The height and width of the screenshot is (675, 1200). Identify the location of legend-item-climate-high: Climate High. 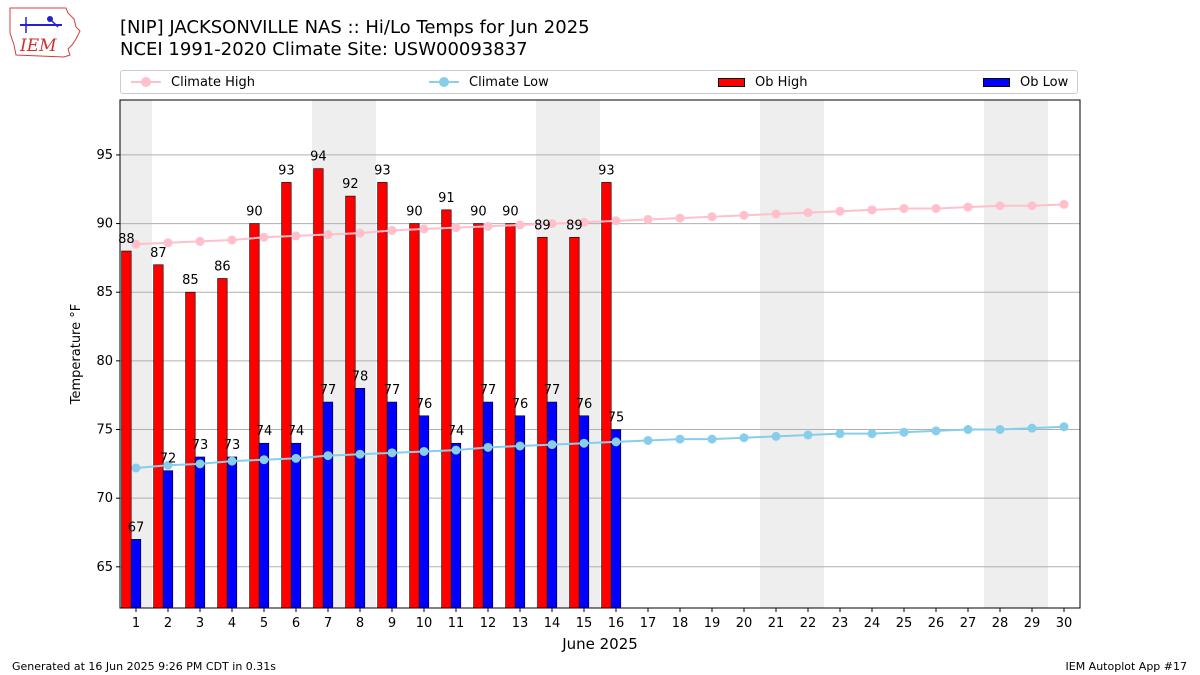
(193, 82).